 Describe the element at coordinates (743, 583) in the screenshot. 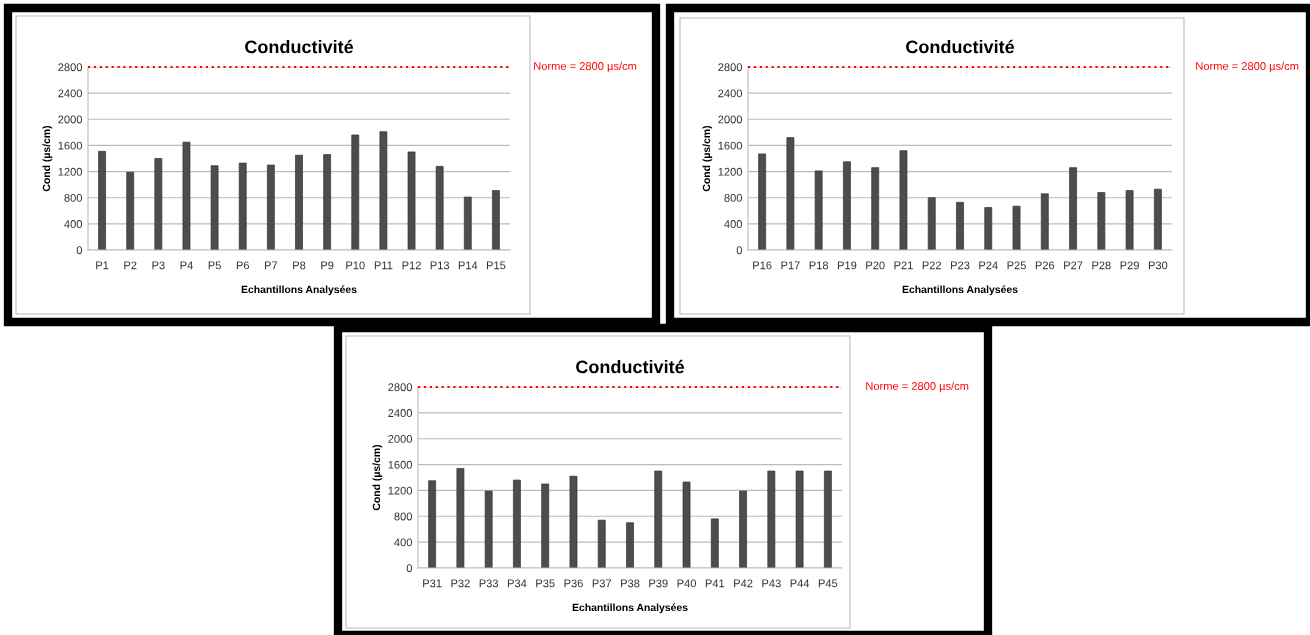

I see `x-tick-label: P42` at that location.